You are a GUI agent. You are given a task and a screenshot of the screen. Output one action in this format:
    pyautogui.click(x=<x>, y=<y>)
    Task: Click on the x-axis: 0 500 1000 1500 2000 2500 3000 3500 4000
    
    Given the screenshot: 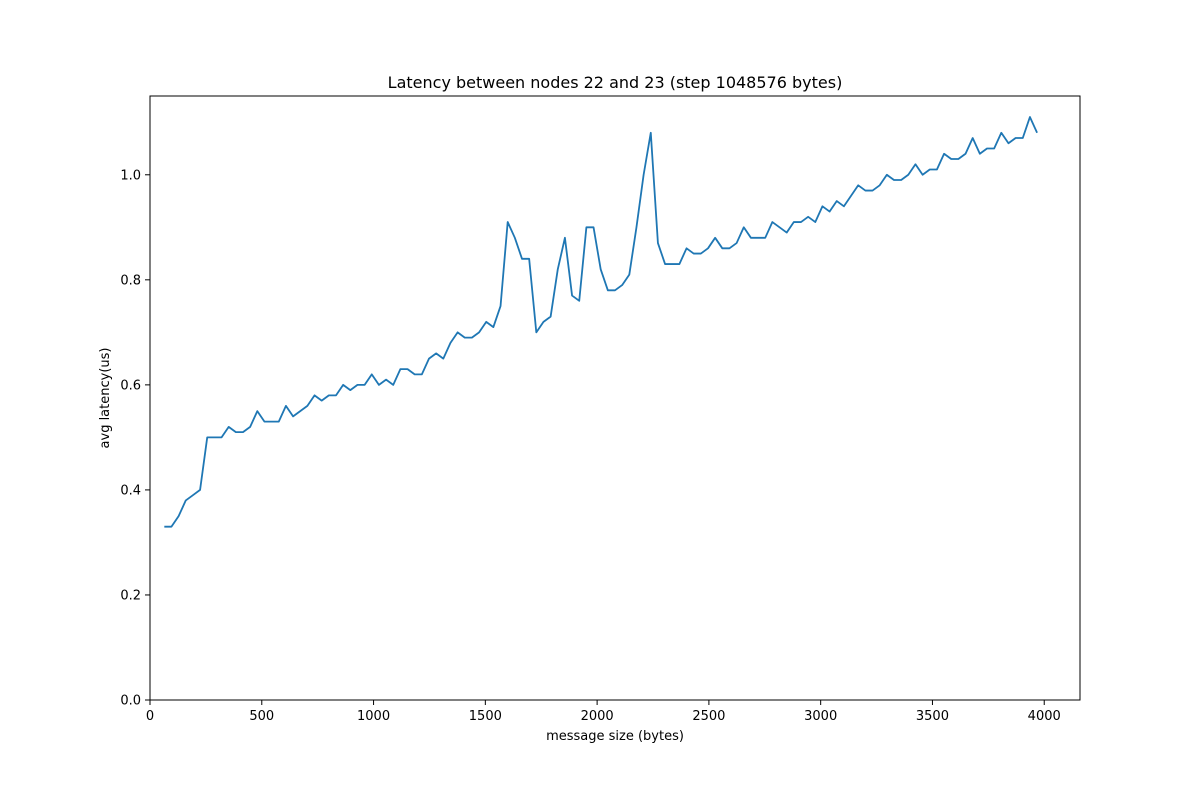 What is the action you would take?
    pyautogui.click(x=603, y=712)
    